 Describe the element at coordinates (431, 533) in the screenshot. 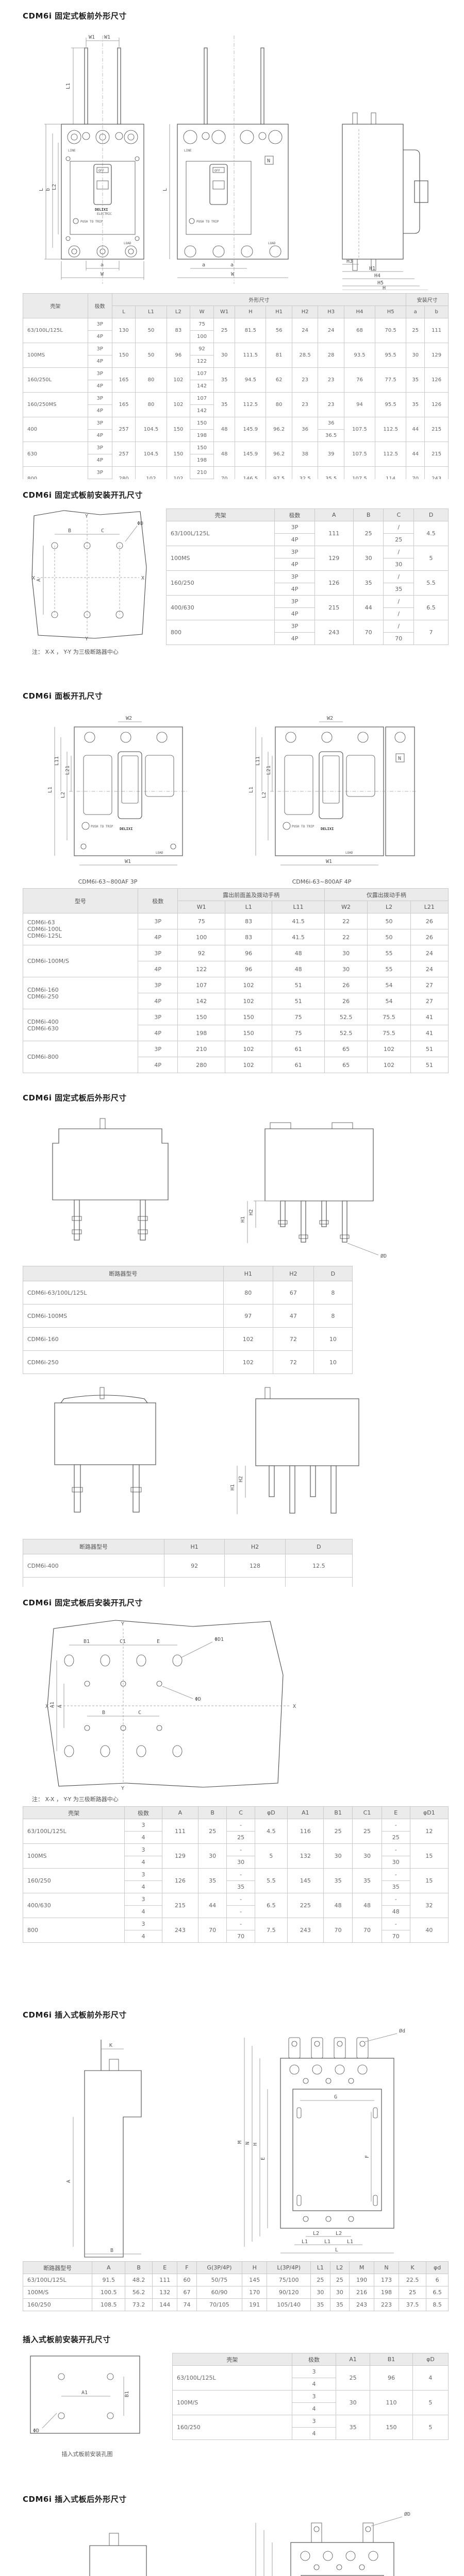

I see `data-cell: 4.5` at that location.